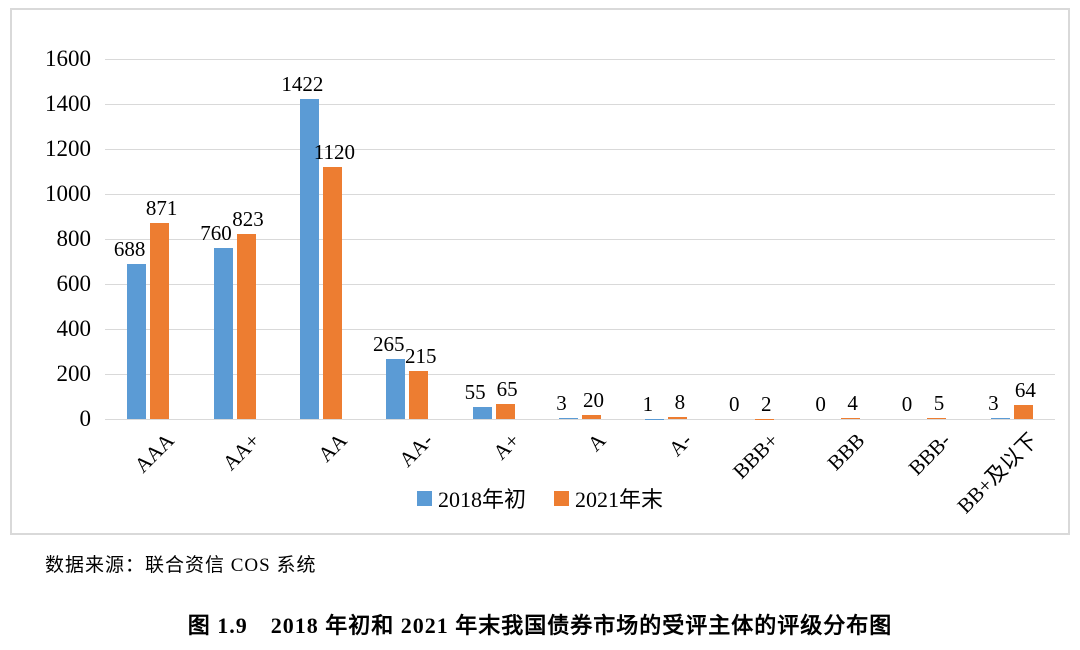  Describe the element at coordinates (68, 58) in the screenshot. I see `y-axis-tick-label: 1600` at that location.